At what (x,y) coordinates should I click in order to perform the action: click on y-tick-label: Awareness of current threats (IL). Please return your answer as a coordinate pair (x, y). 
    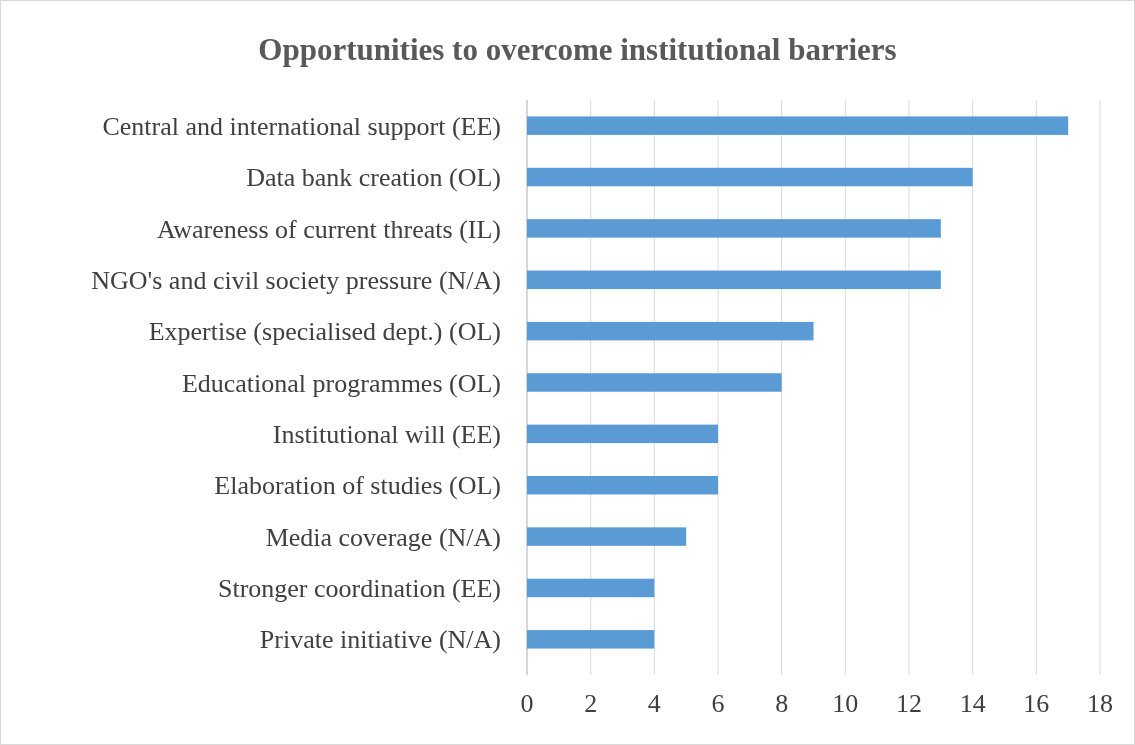
    Looking at the image, I should click on (328, 229).